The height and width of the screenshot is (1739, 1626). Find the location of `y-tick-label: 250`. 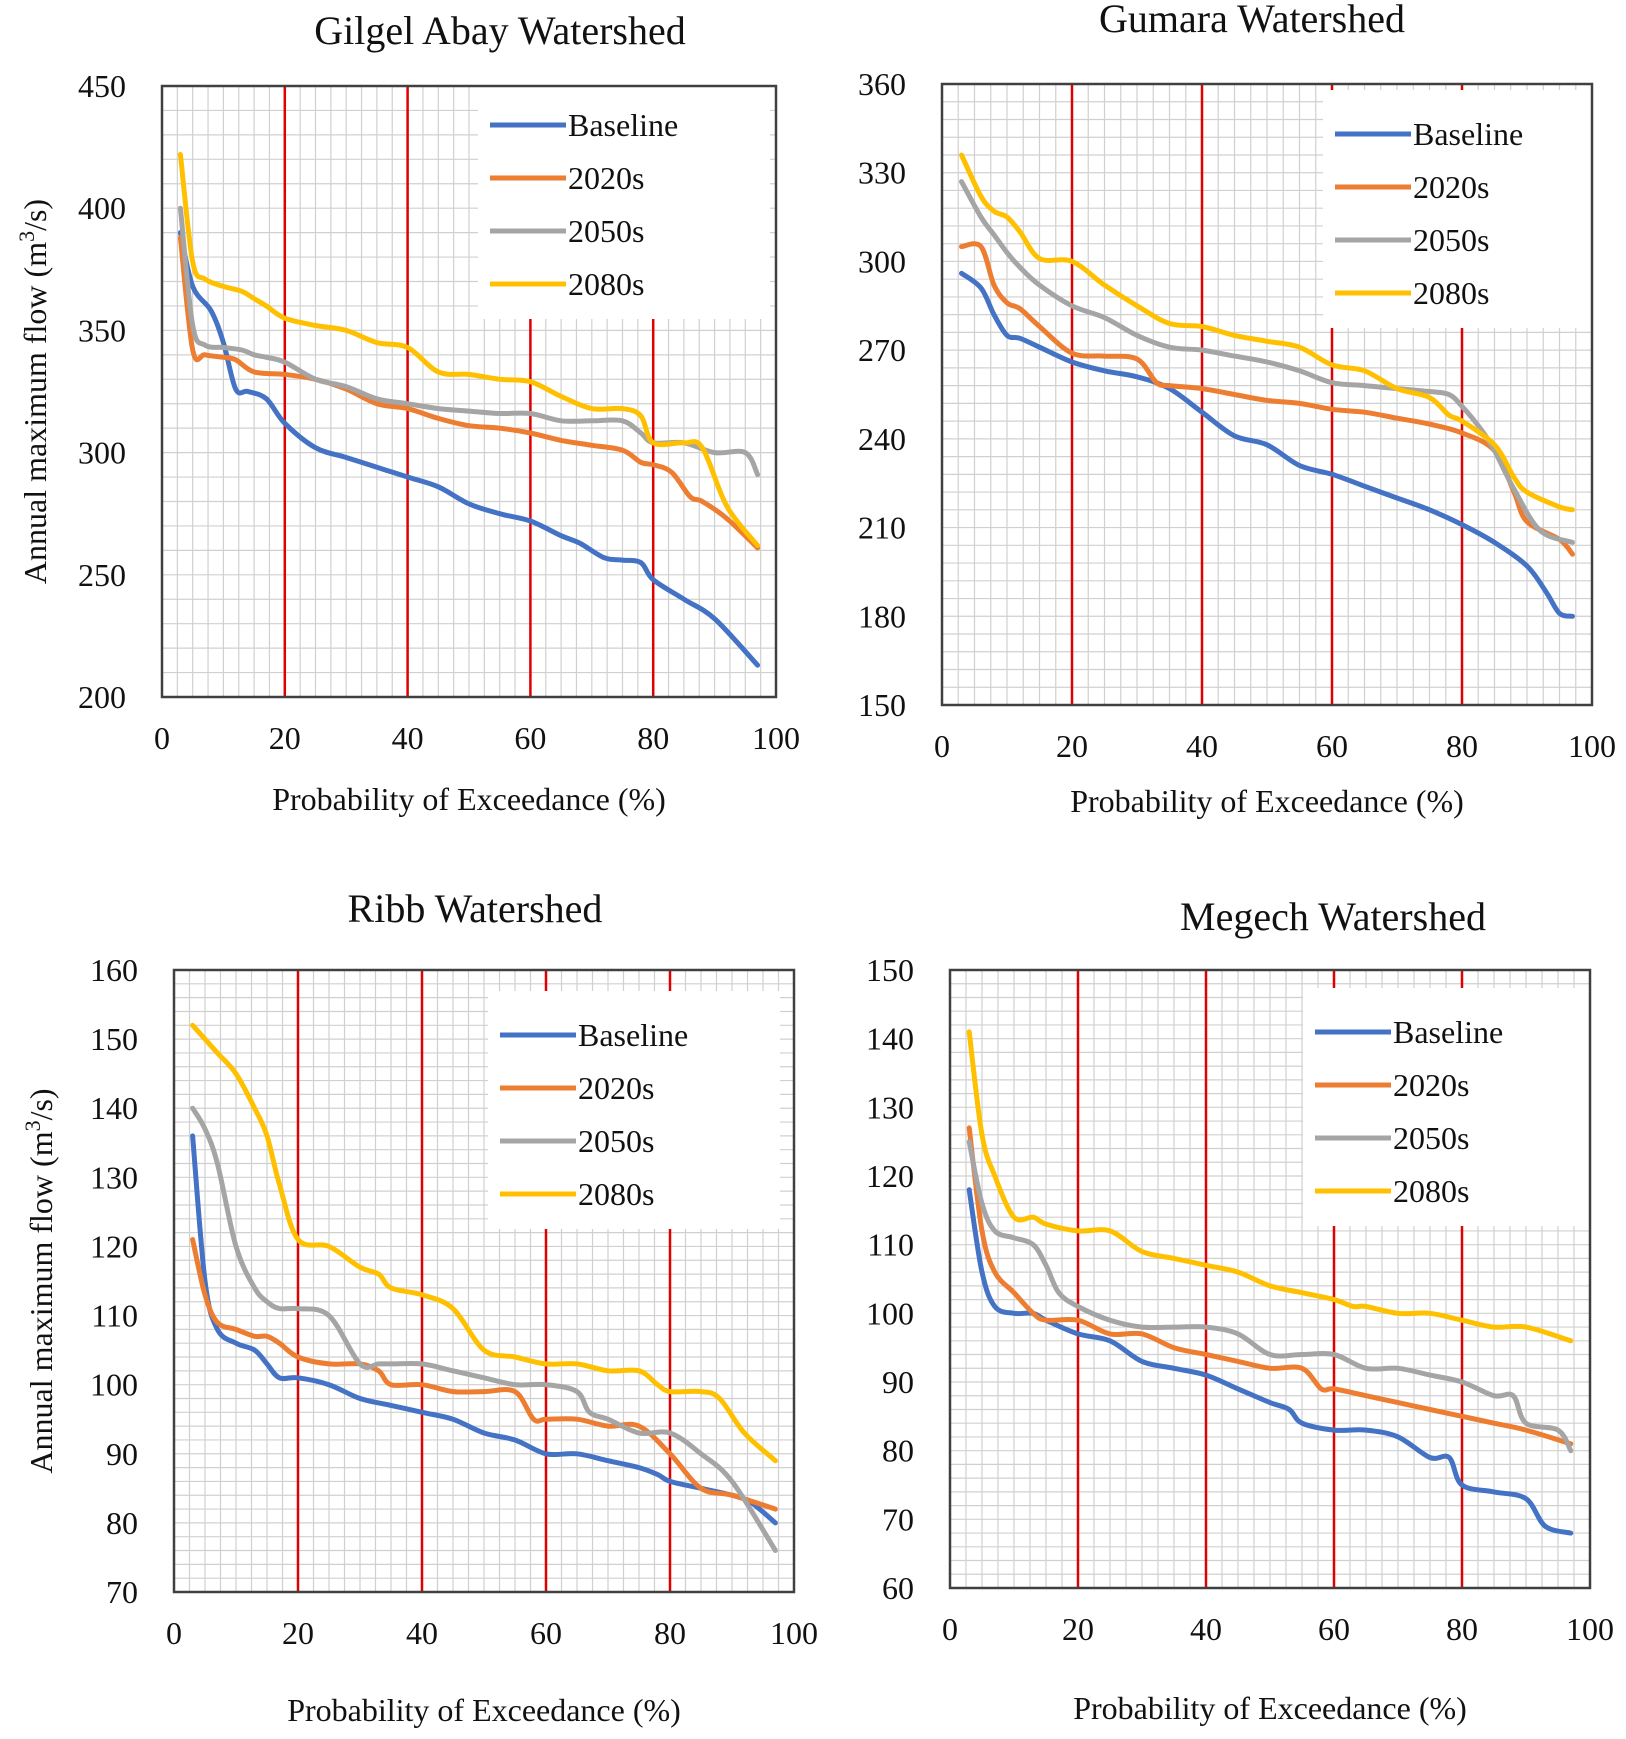

y-tick-label: 250 is located at coordinates (102, 575).